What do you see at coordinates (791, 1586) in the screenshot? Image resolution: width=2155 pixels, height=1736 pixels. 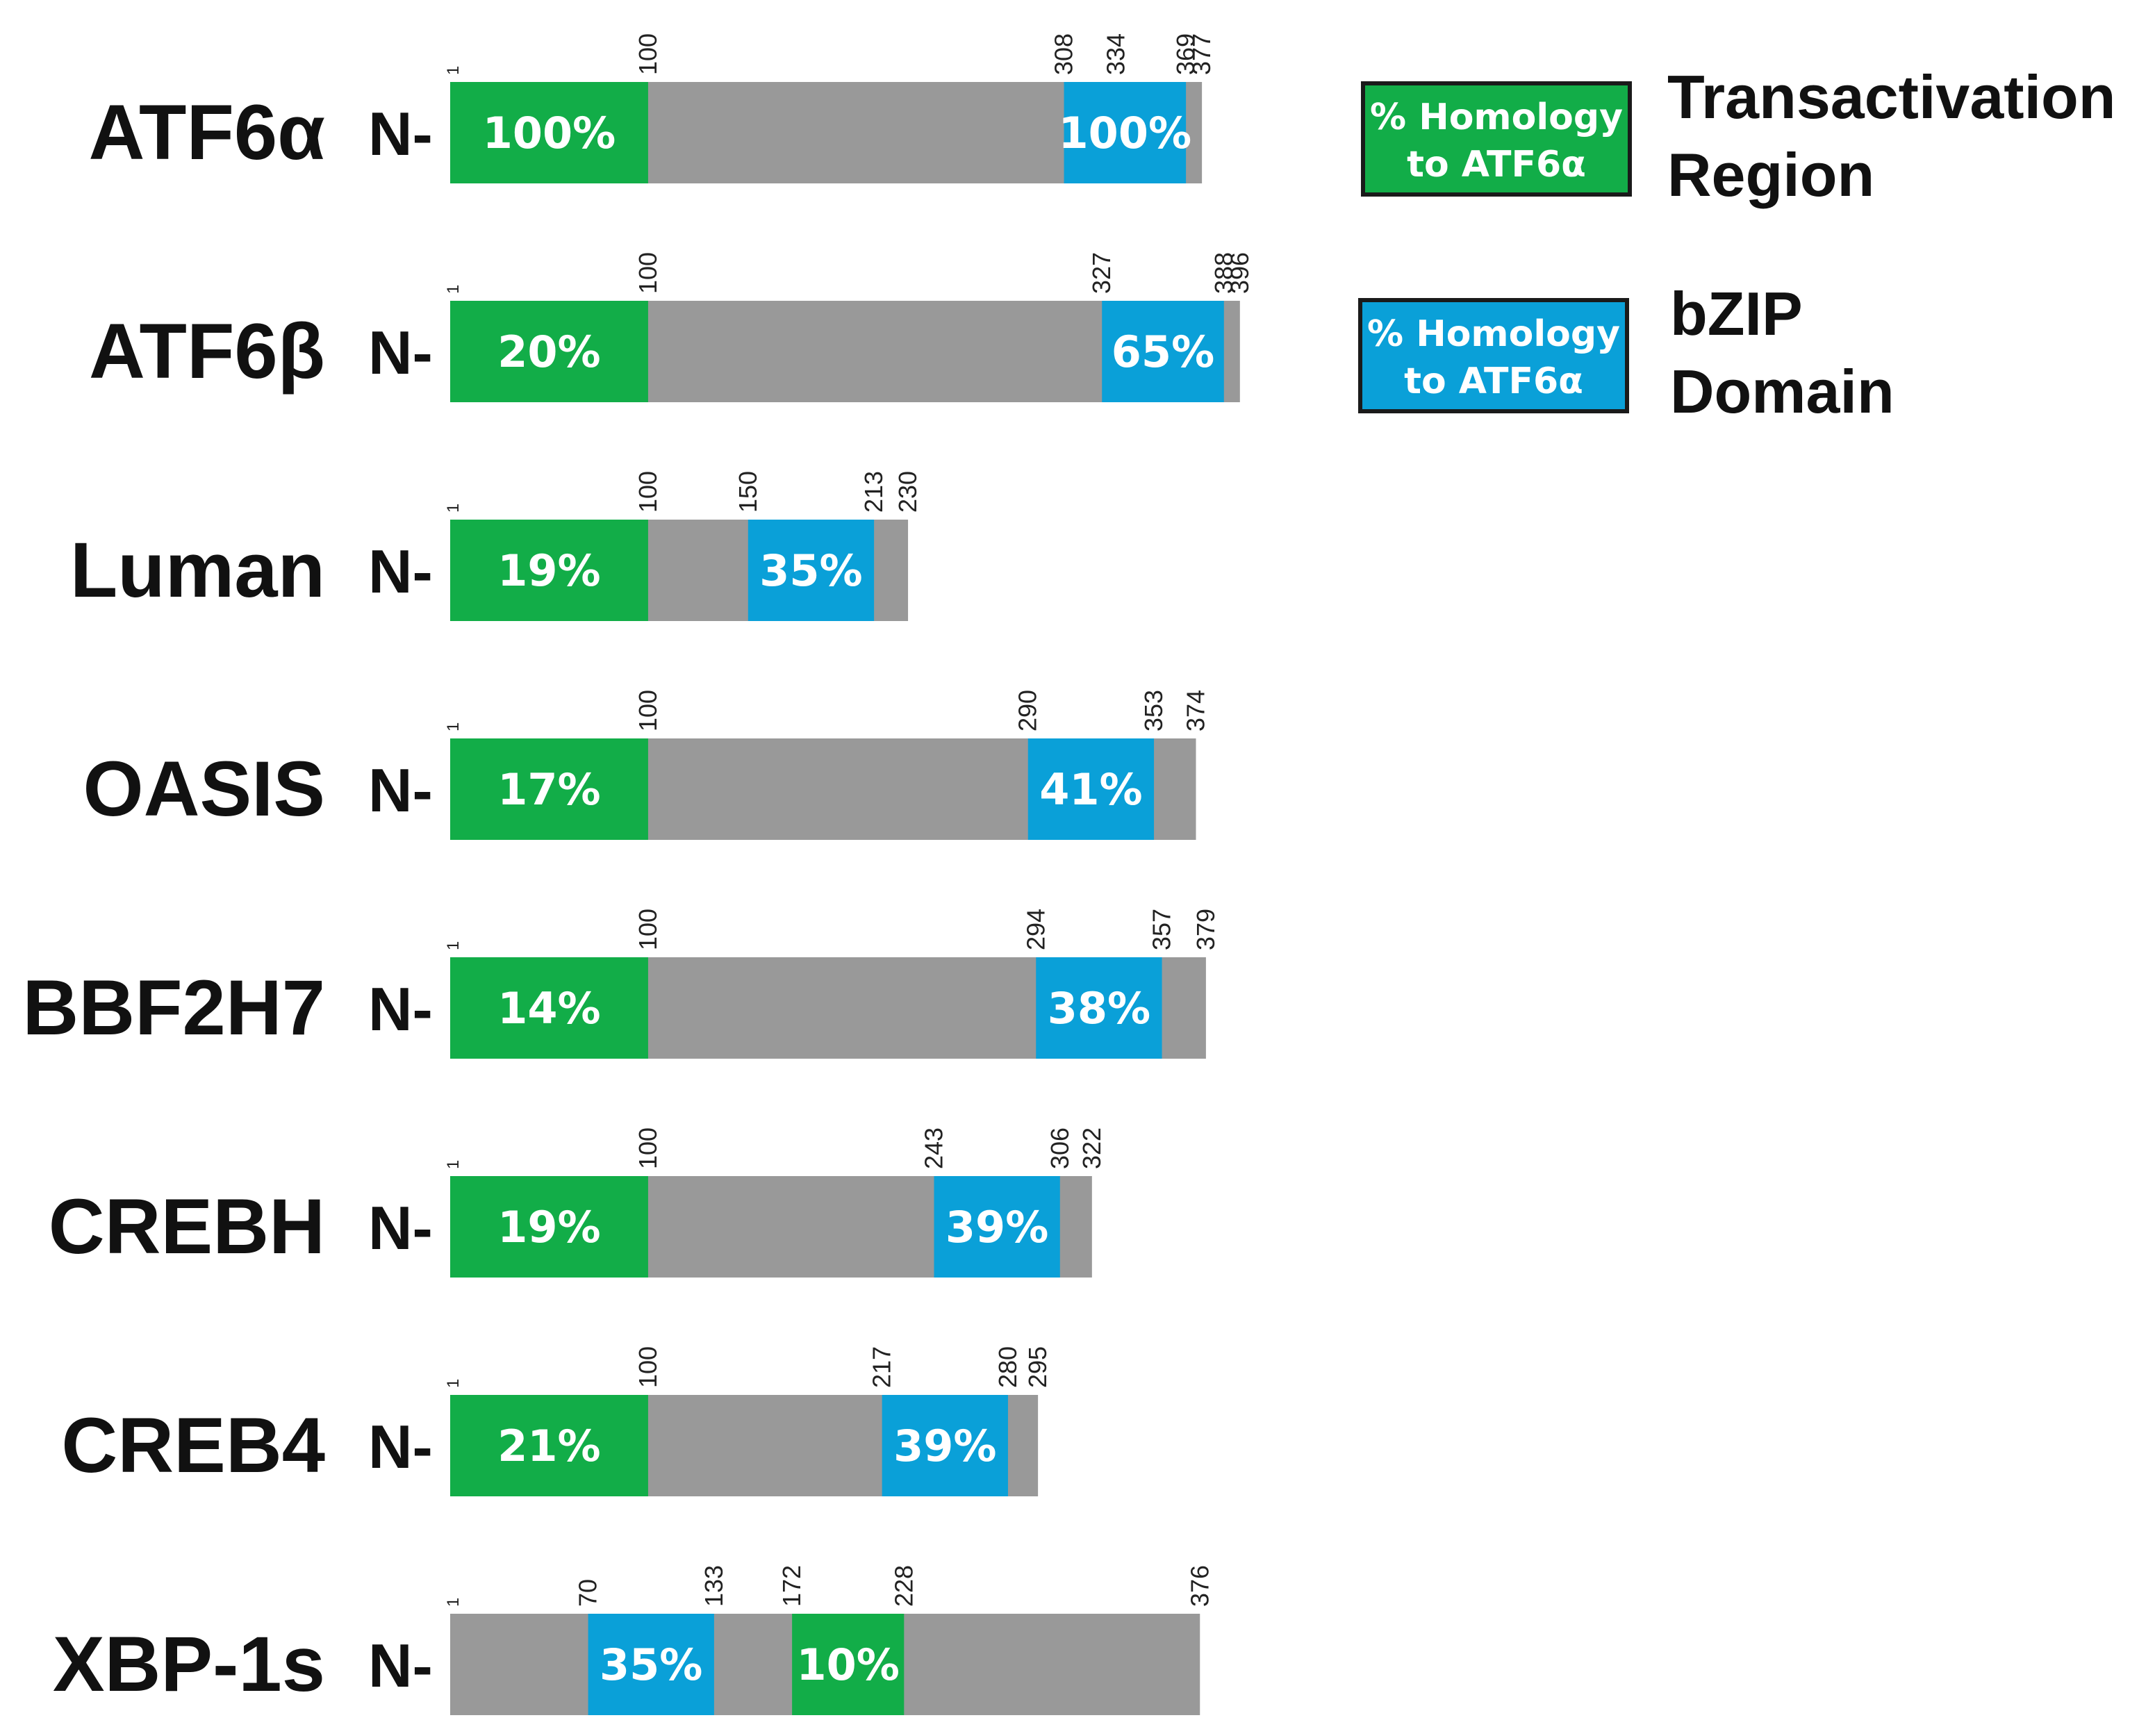 I see `residue-position-label: 172` at bounding box center [791, 1586].